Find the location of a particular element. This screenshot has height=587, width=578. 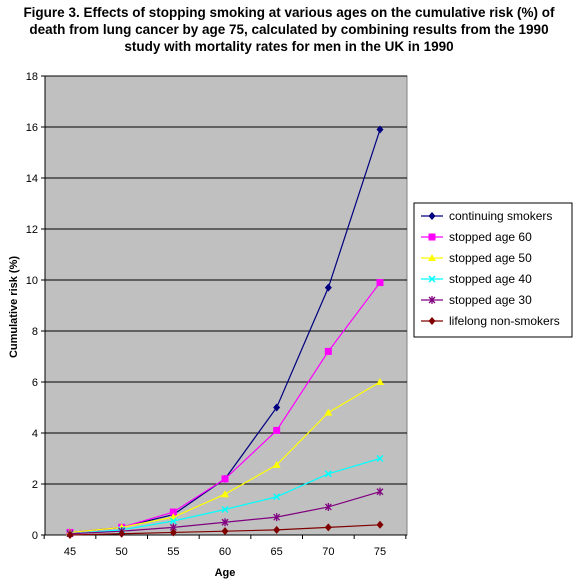

y-tick-label: 6 is located at coordinates (35, 383).